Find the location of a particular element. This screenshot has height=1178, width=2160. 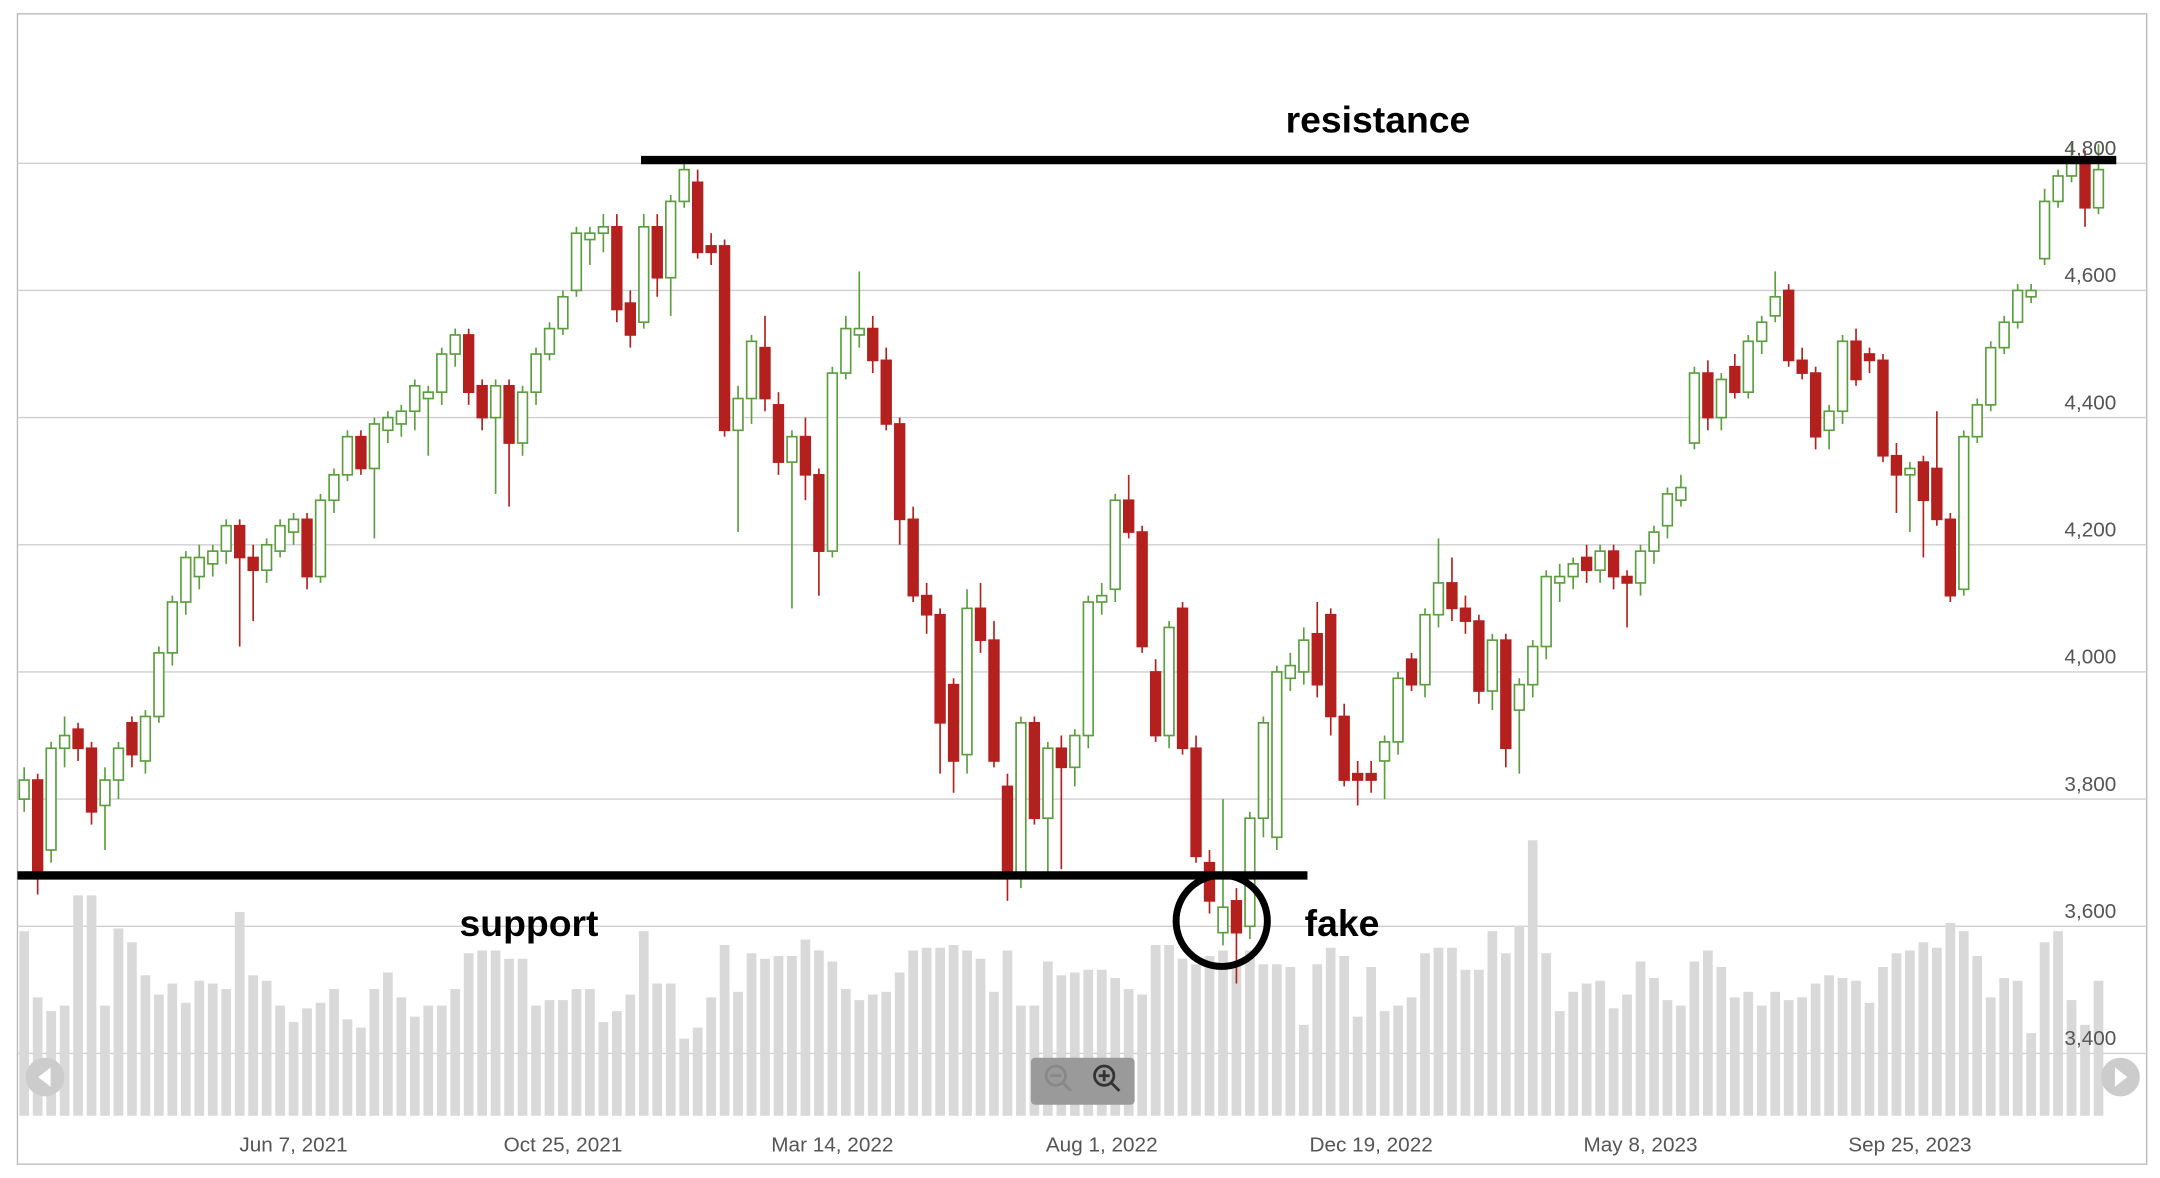

zoom-out-icon is located at coordinates (1055, 1075).